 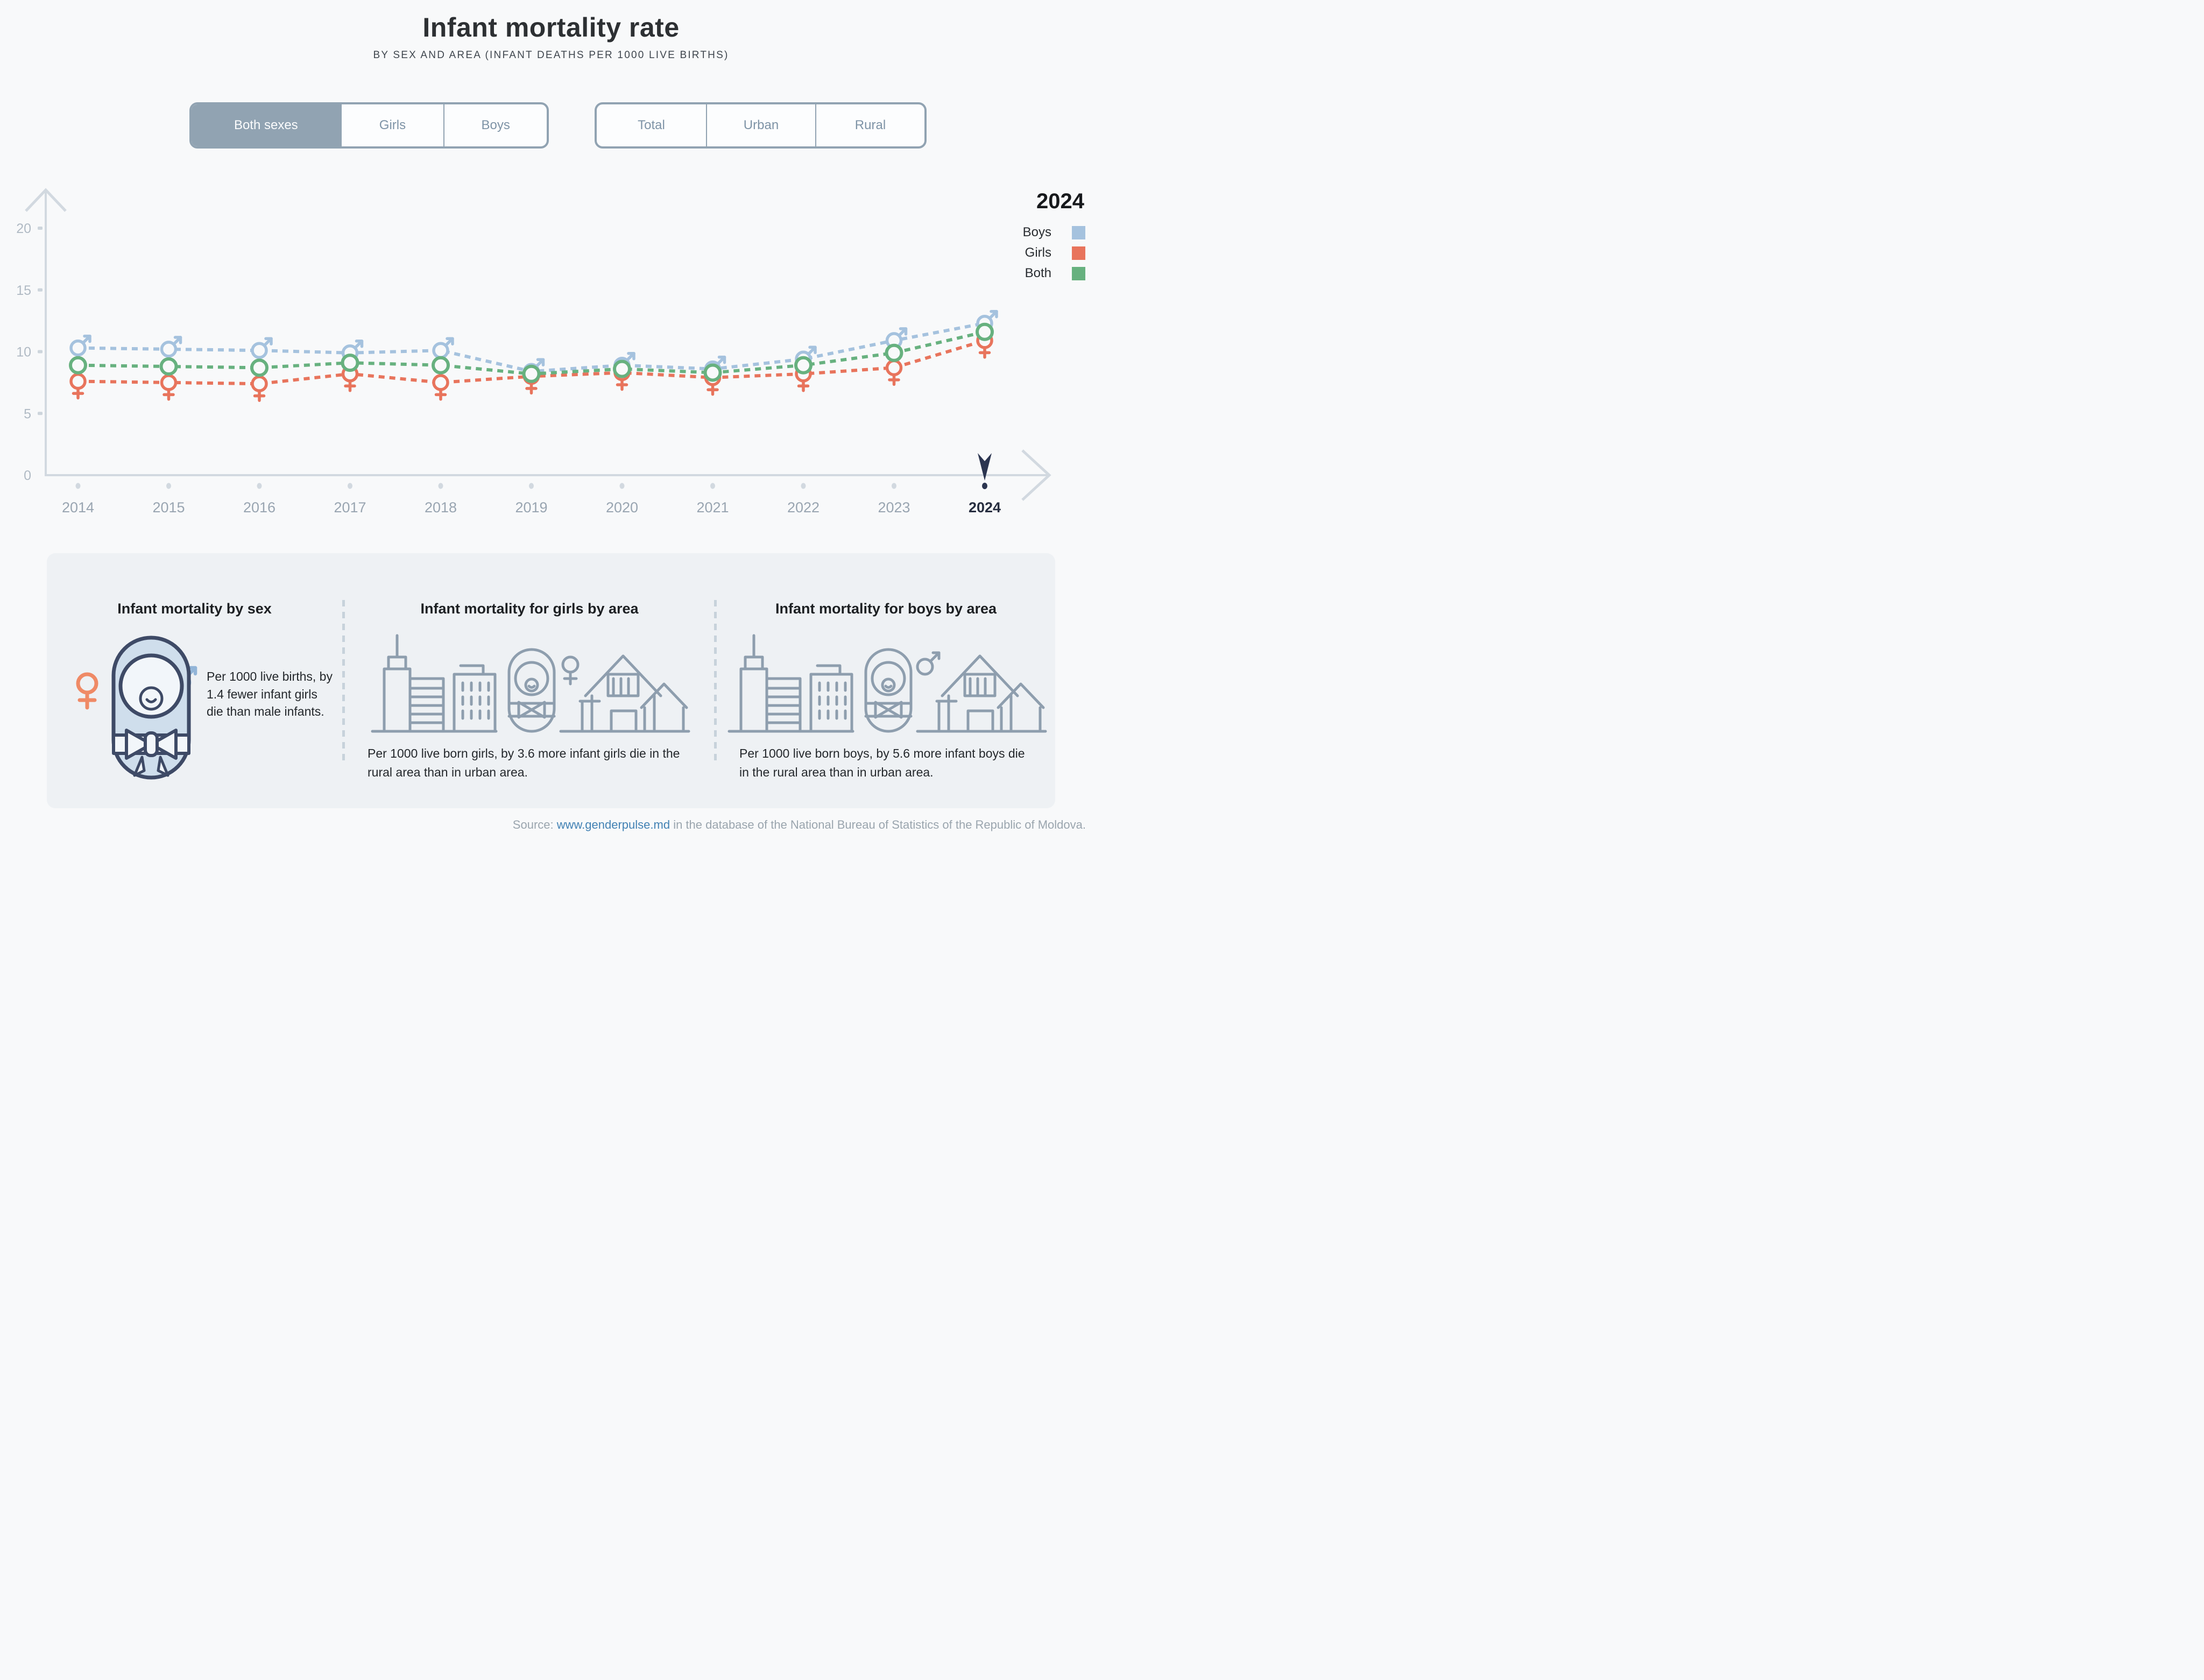 What do you see at coordinates (441, 508) in the screenshot?
I see `x-axis-label-2018: 2018` at bounding box center [441, 508].